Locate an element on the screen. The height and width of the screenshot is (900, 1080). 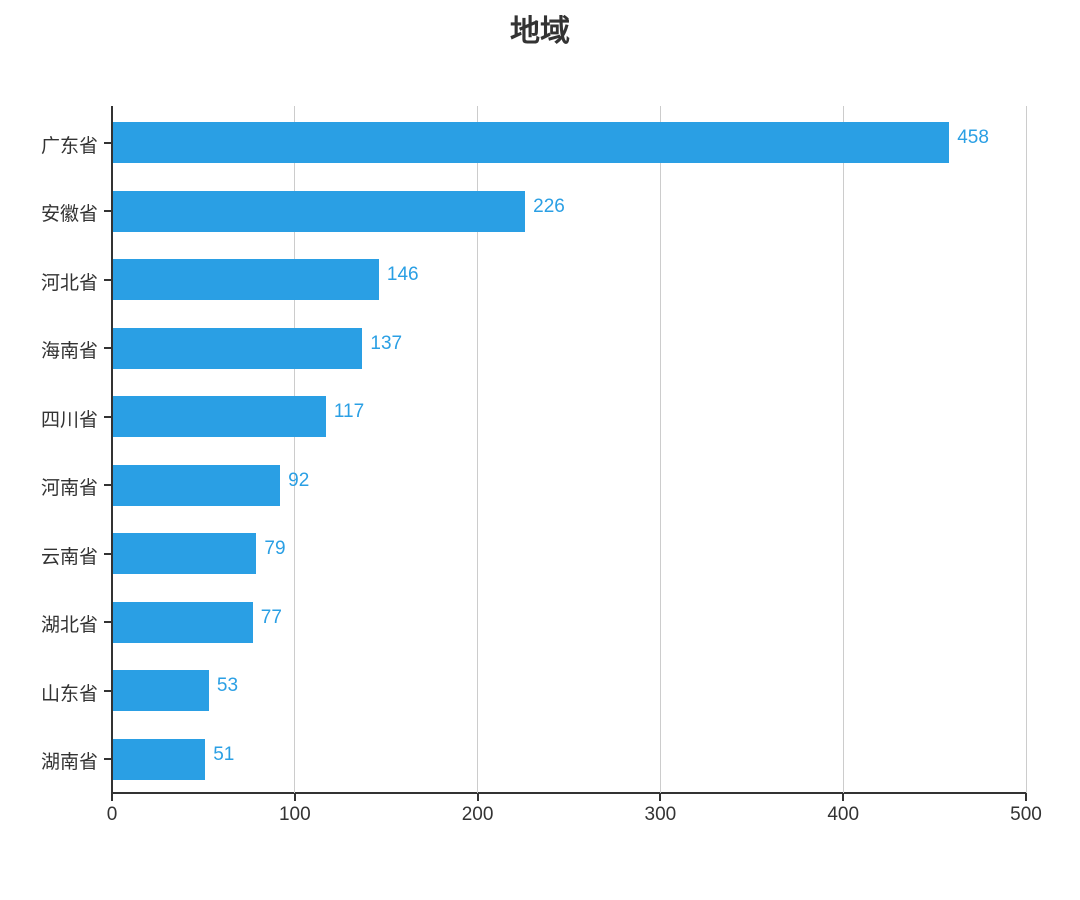
x-axis-tick-label: 0 is located at coordinates (112, 814).